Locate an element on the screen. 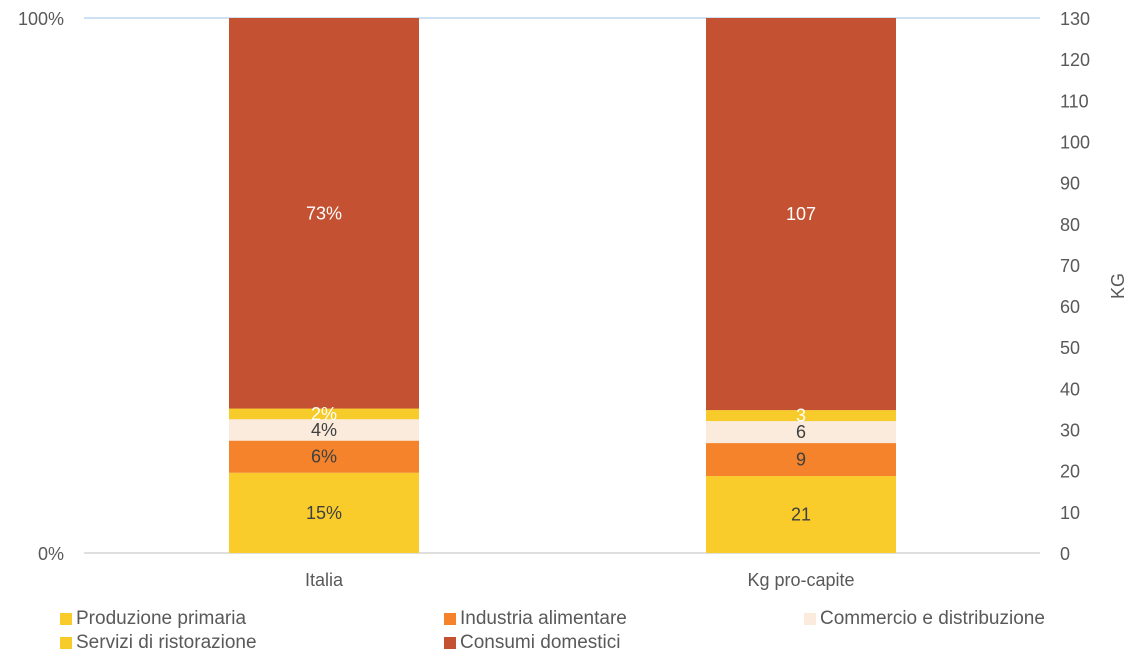  legend-item: Commercio e distribuzione is located at coordinates (924, 619).